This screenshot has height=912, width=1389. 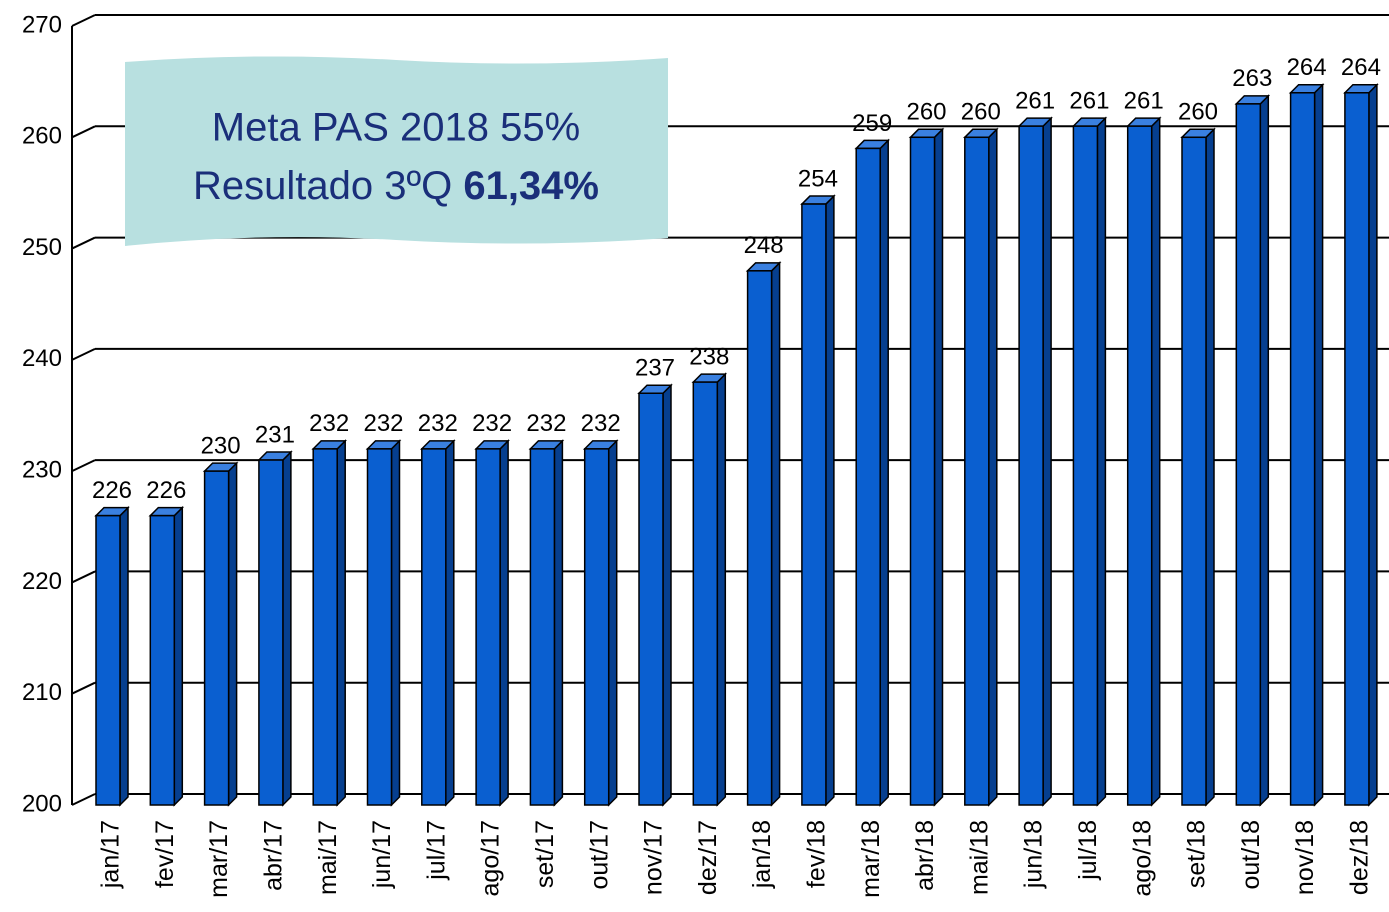 What do you see at coordinates (871, 859) in the screenshot?
I see `x-tick-label: mar/18` at bounding box center [871, 859].